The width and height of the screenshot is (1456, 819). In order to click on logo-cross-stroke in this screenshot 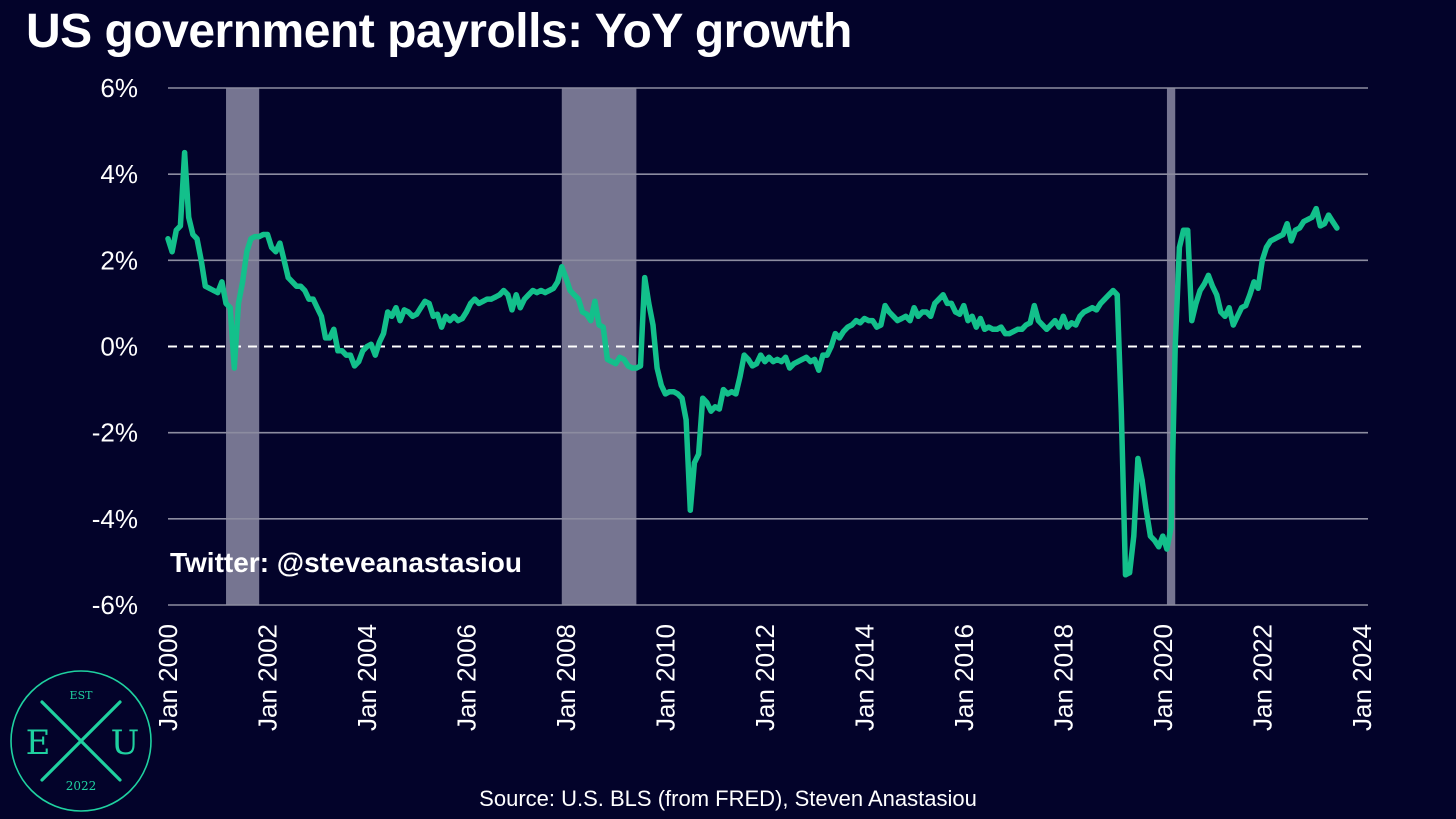, I will do `click(81, 741)`.